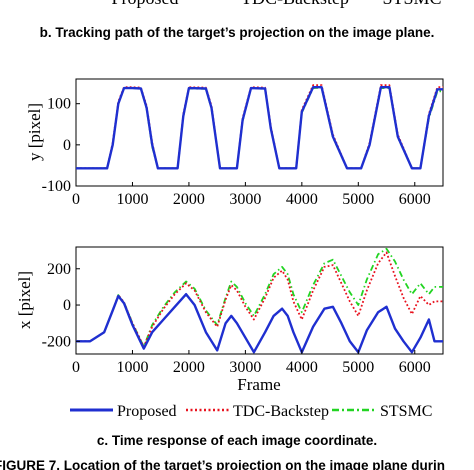  Describe the element at coordinates (411, 4) in the screenshot. I see `top-legend-label-stsmc: STSMC` at that location.